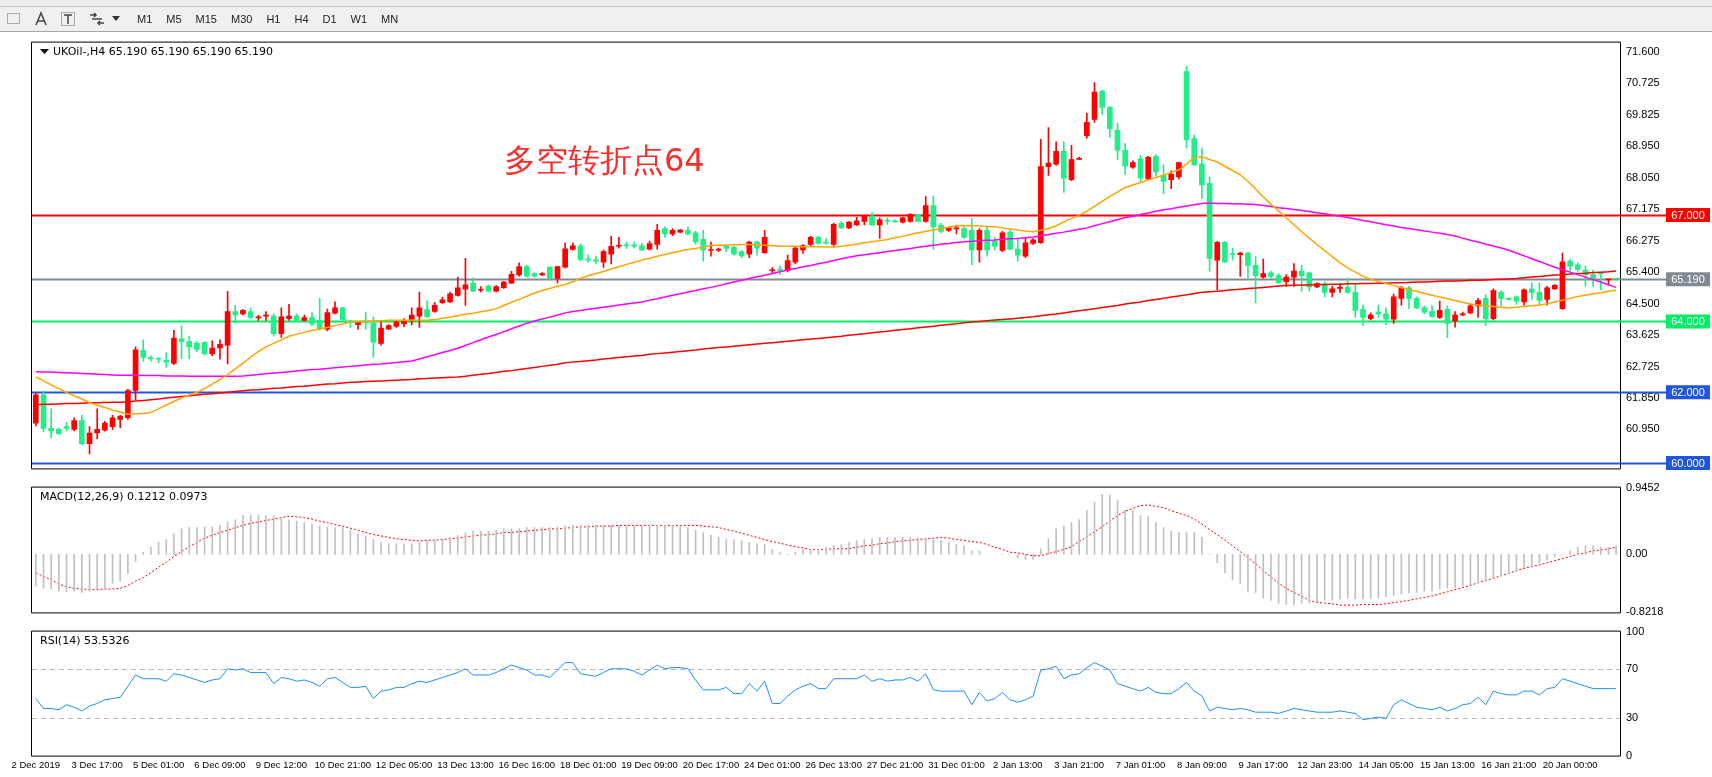 The image size is (1712, 777). What do you see at coordinates (124, 496) in the screenshot?
I see `chart-title: MACD(12,26,9) 0.1212 0.0973` at bounding box center [124, 496].